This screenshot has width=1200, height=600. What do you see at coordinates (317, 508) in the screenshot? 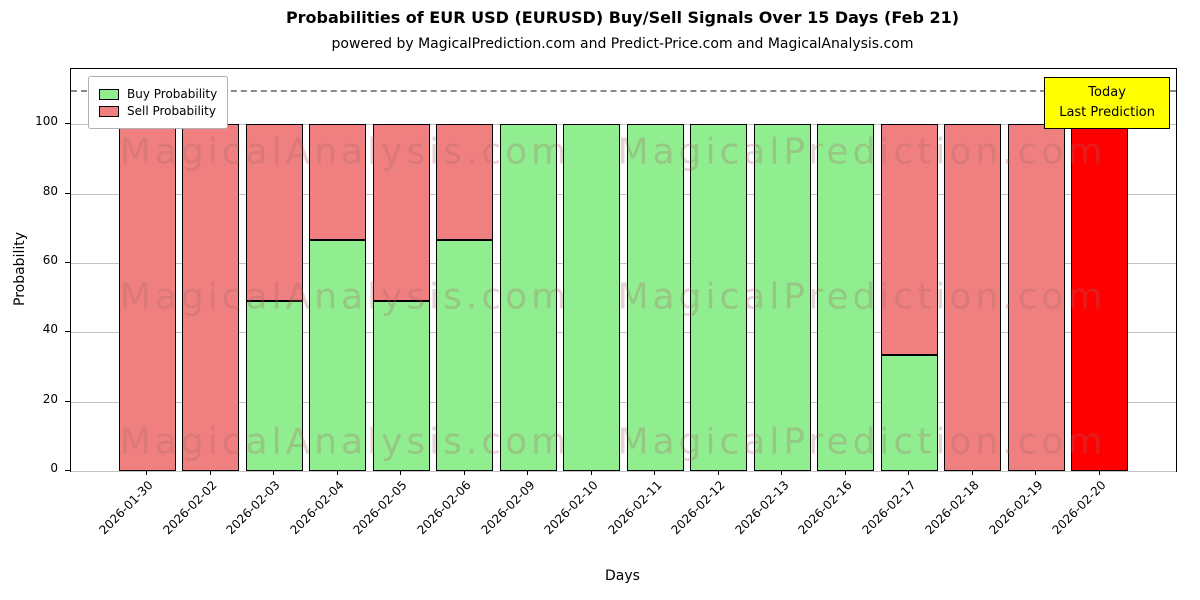
I see `x-tick-label: 2026-02-04` at bounding box center [317, 508].